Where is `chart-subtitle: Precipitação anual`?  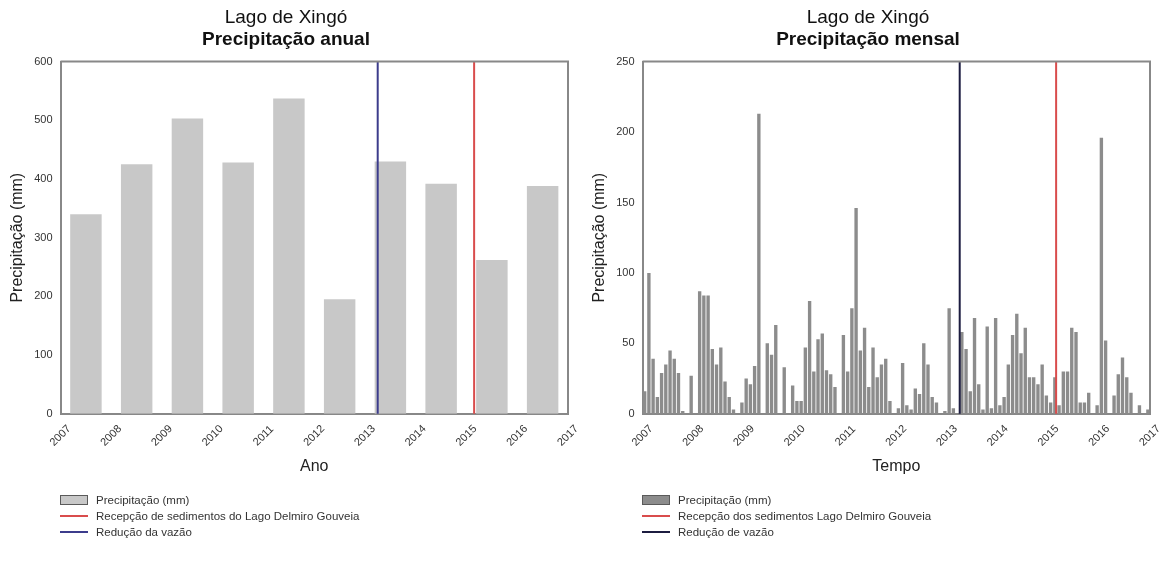
chart-subtitle: Precipitação anual is located at coordinates (286, 39).